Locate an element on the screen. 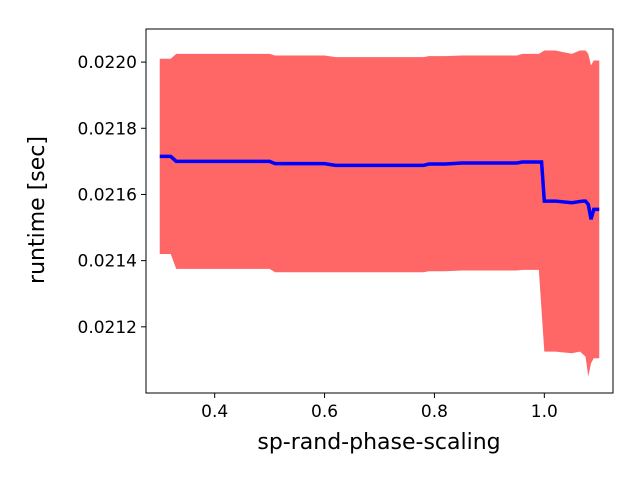 This screenshot has width=640, height=480. x-tick-label: 0.4 is located at coordinates (214, 412).